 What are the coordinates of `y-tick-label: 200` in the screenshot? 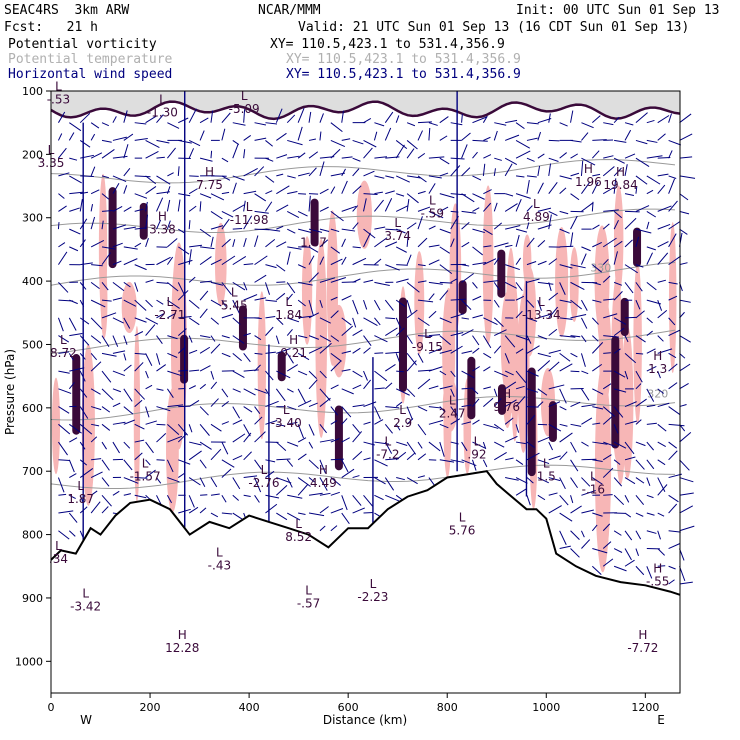 It's located at (32, 154).